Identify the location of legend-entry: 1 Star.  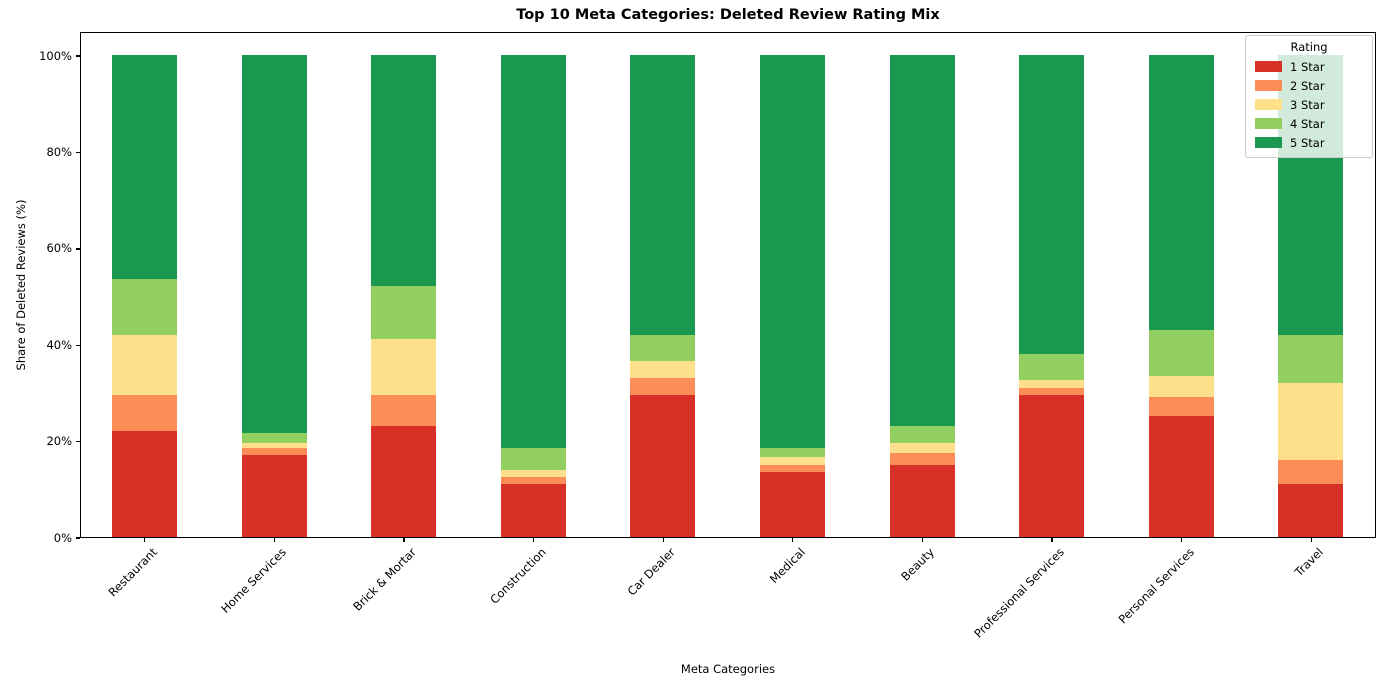
(1309, 66).